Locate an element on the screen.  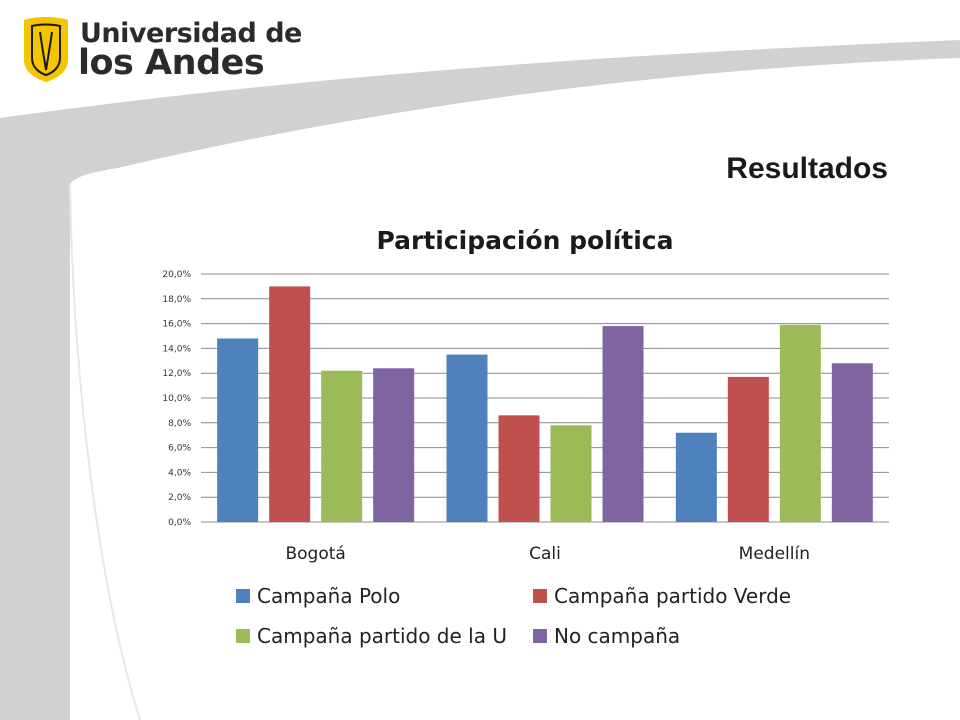
logo-emblem is located at coordinates (46, 49).